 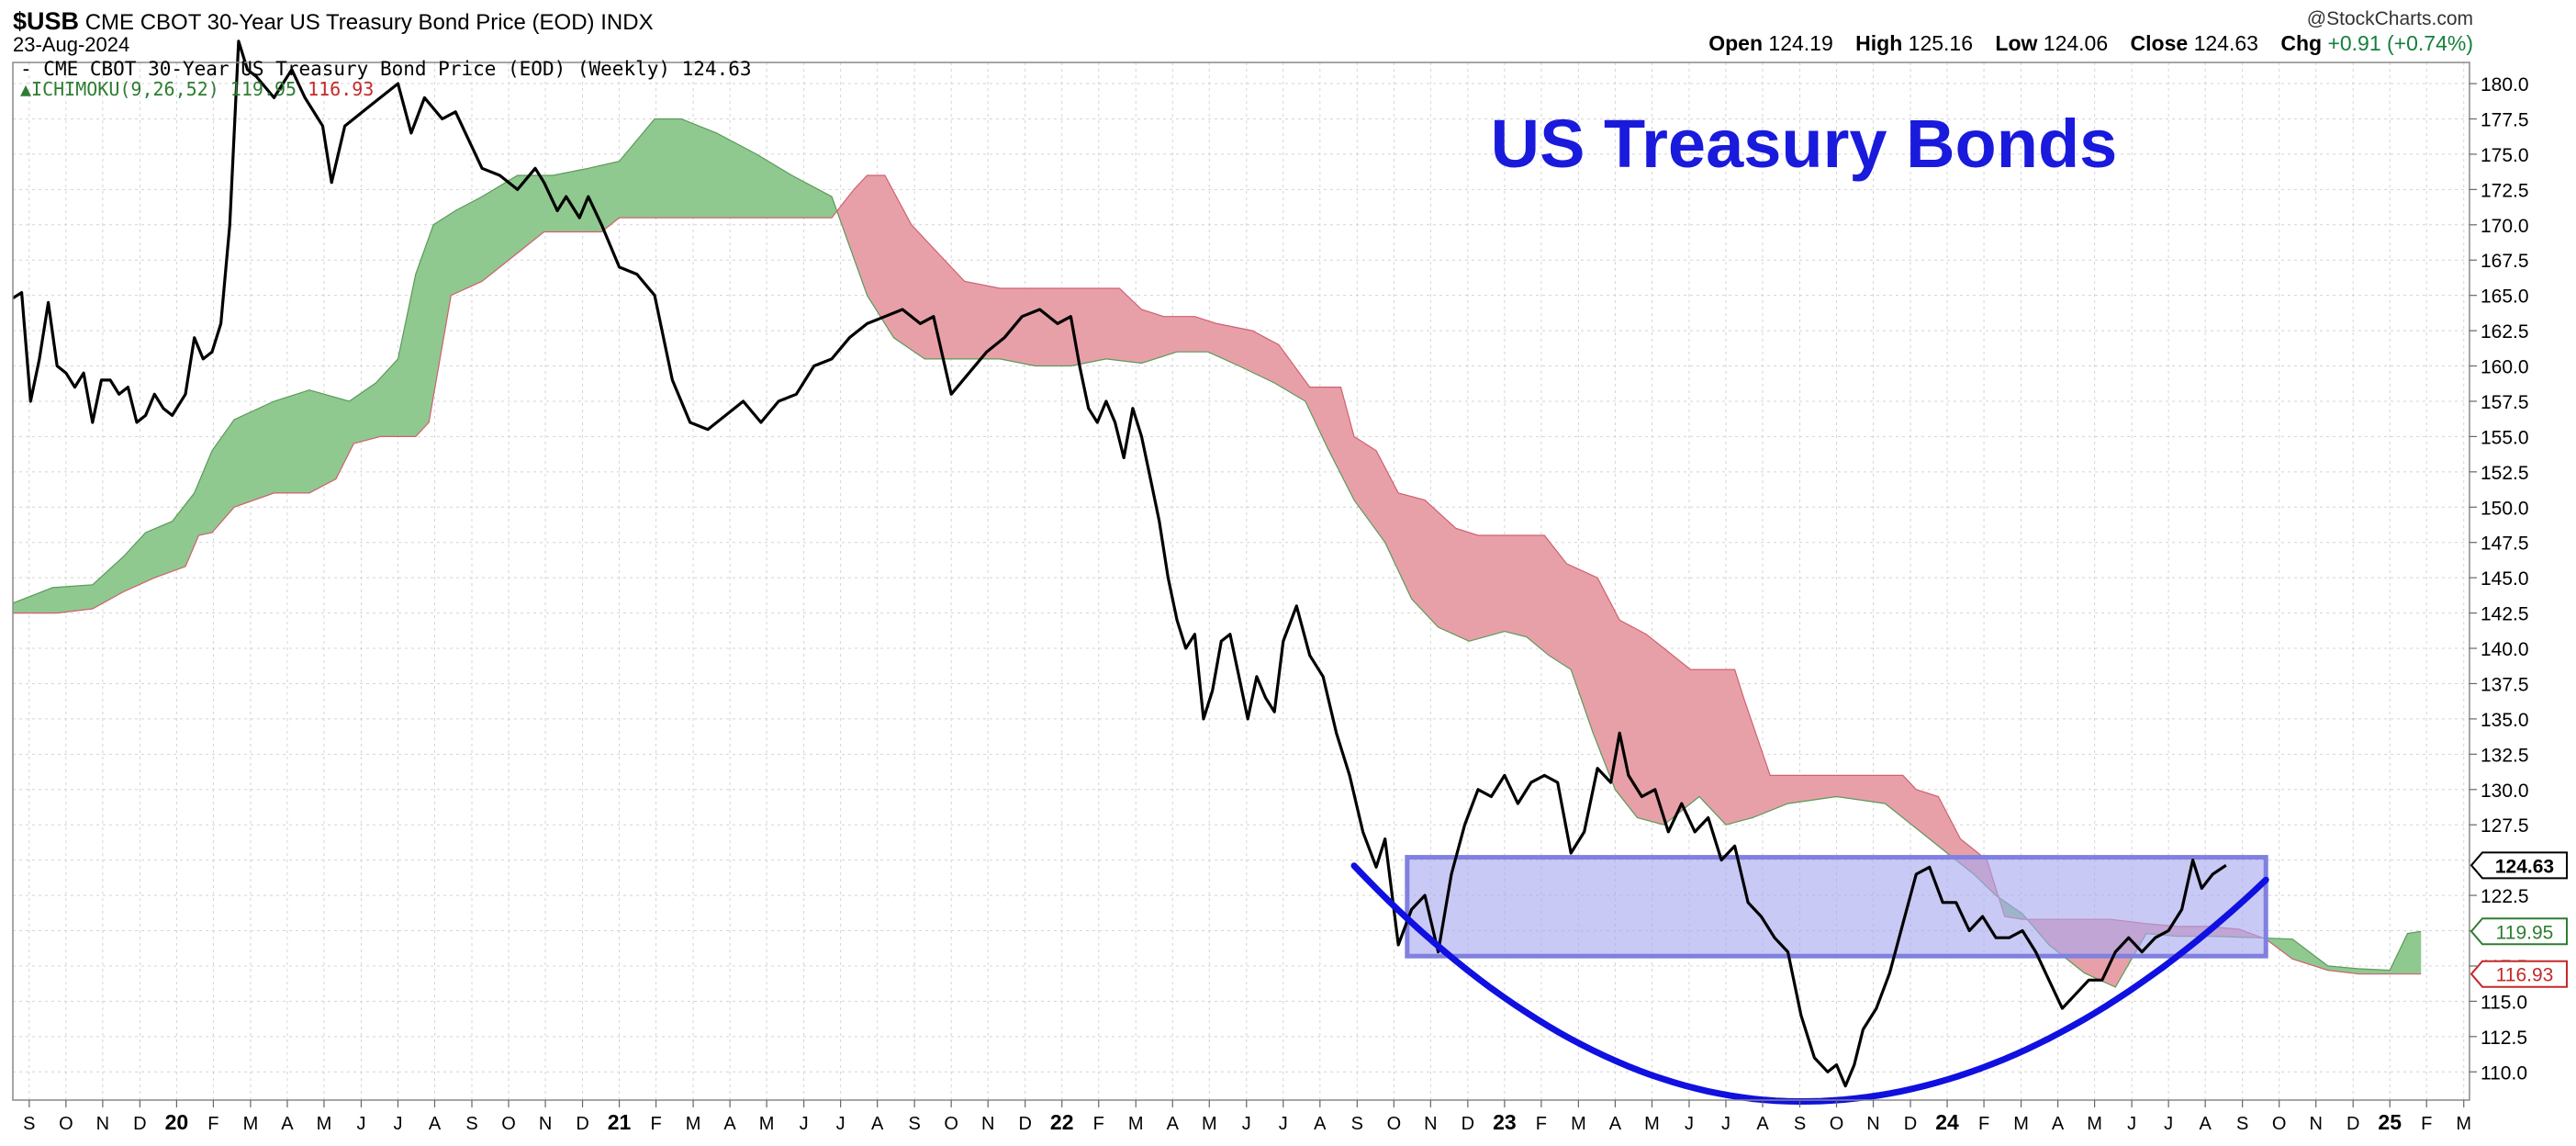 What do you see at coordinates (2505, 509) in the screenshot?
I see `y-tick-label: 150.0` at bounding box center [2505, 509].